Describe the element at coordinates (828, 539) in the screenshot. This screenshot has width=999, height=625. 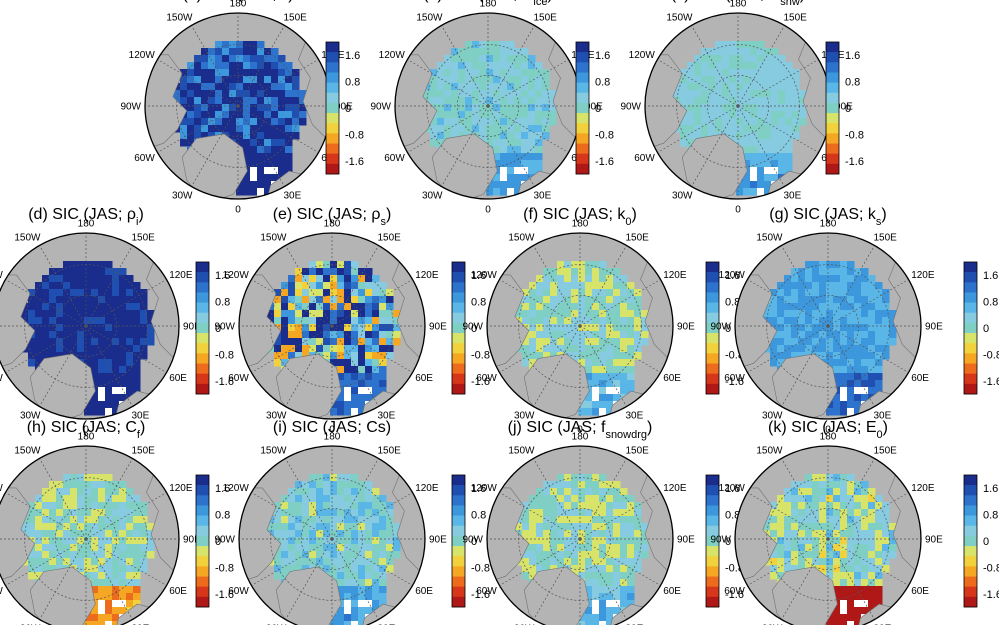
I see `latitude-circle` at that location.